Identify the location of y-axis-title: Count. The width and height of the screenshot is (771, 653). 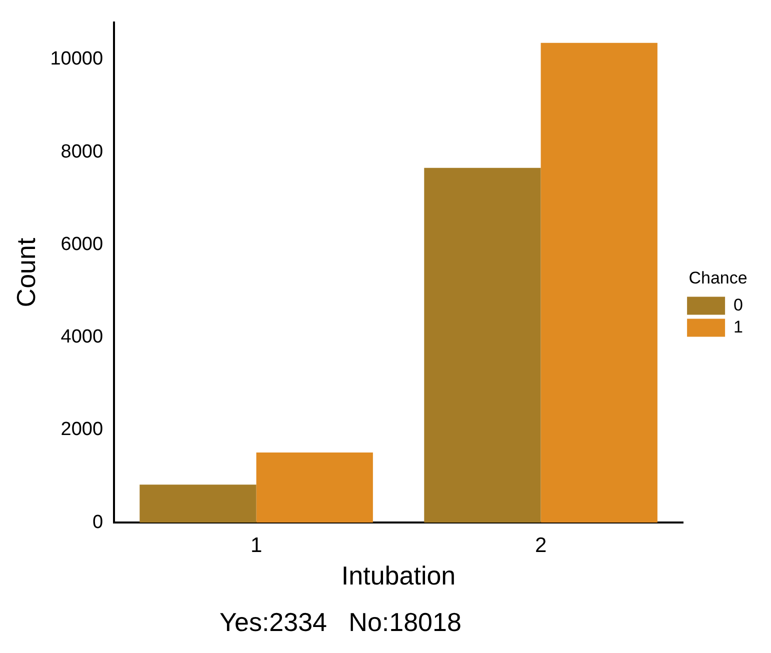
(25, 272).